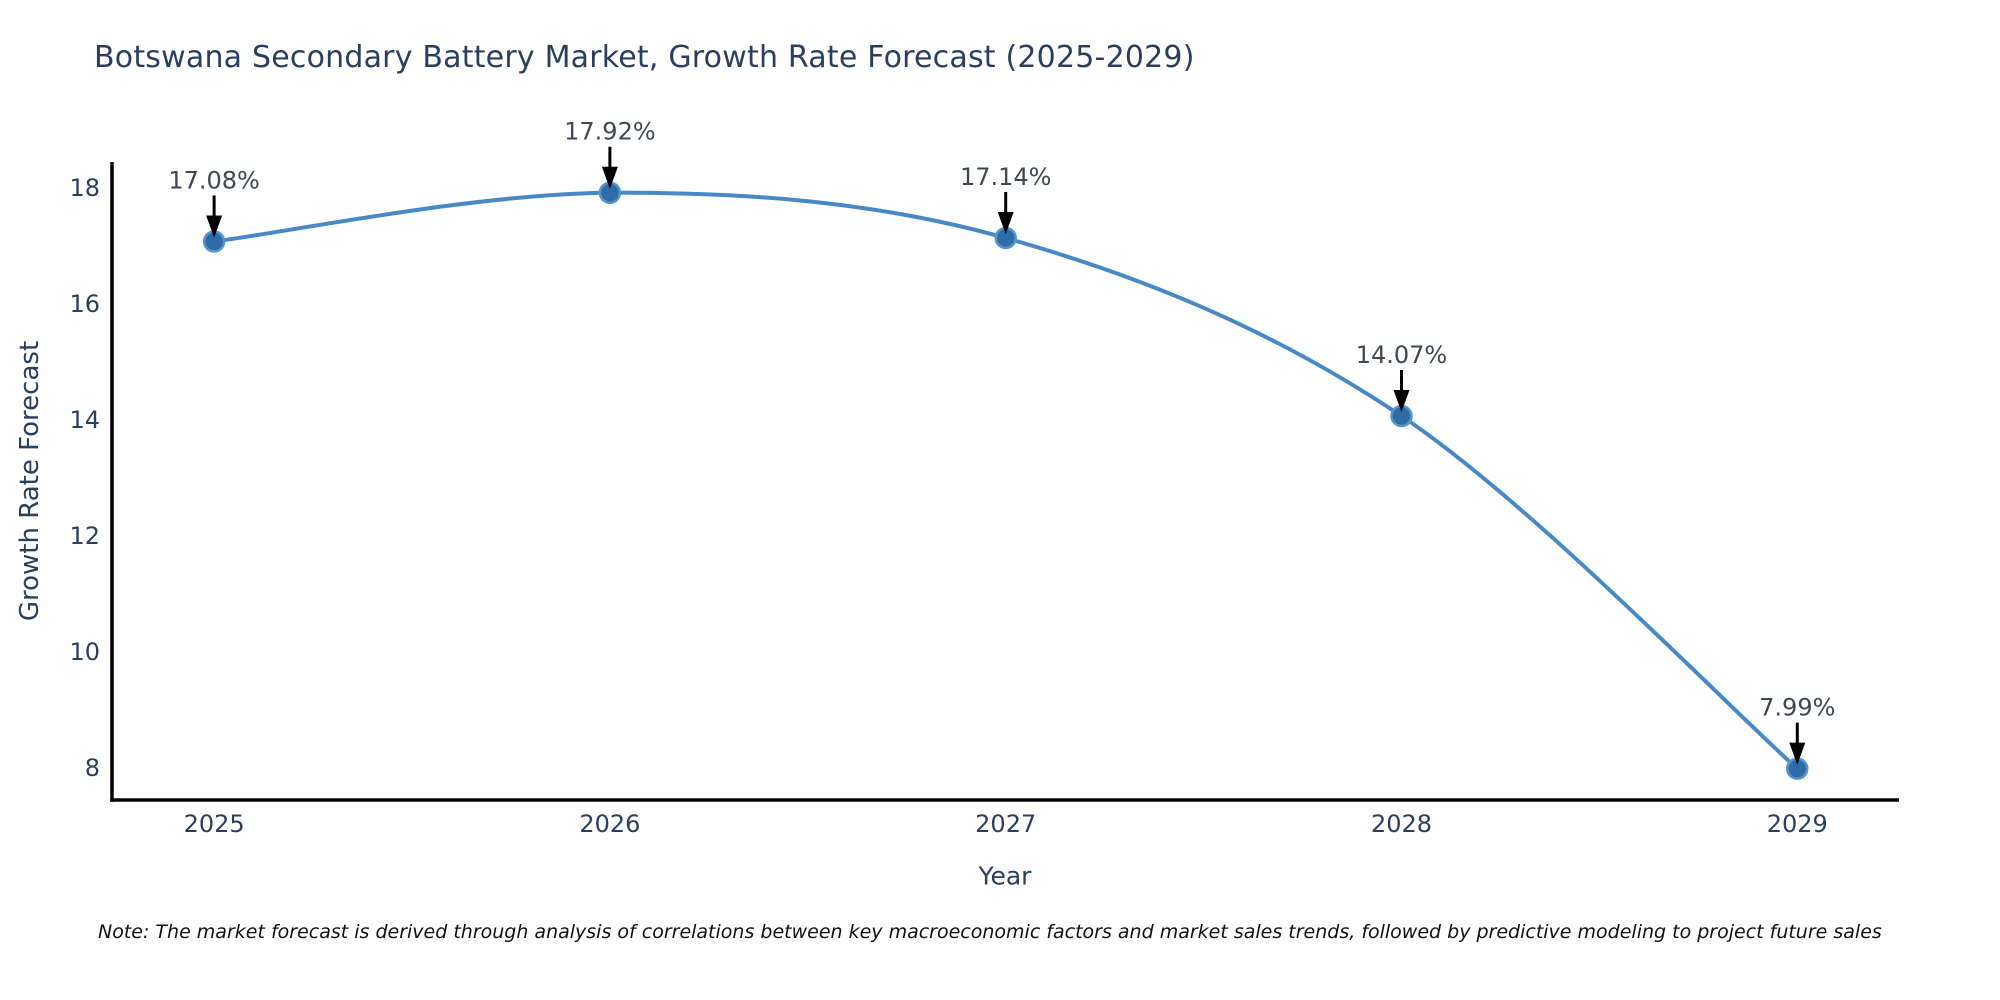 The width and height of the screenshot is (2000, 1000). What do you see at coordinates (1797, 824) in the screenshot?
I see `x-tick-label: 2029` at bounding box center [1797, 824].